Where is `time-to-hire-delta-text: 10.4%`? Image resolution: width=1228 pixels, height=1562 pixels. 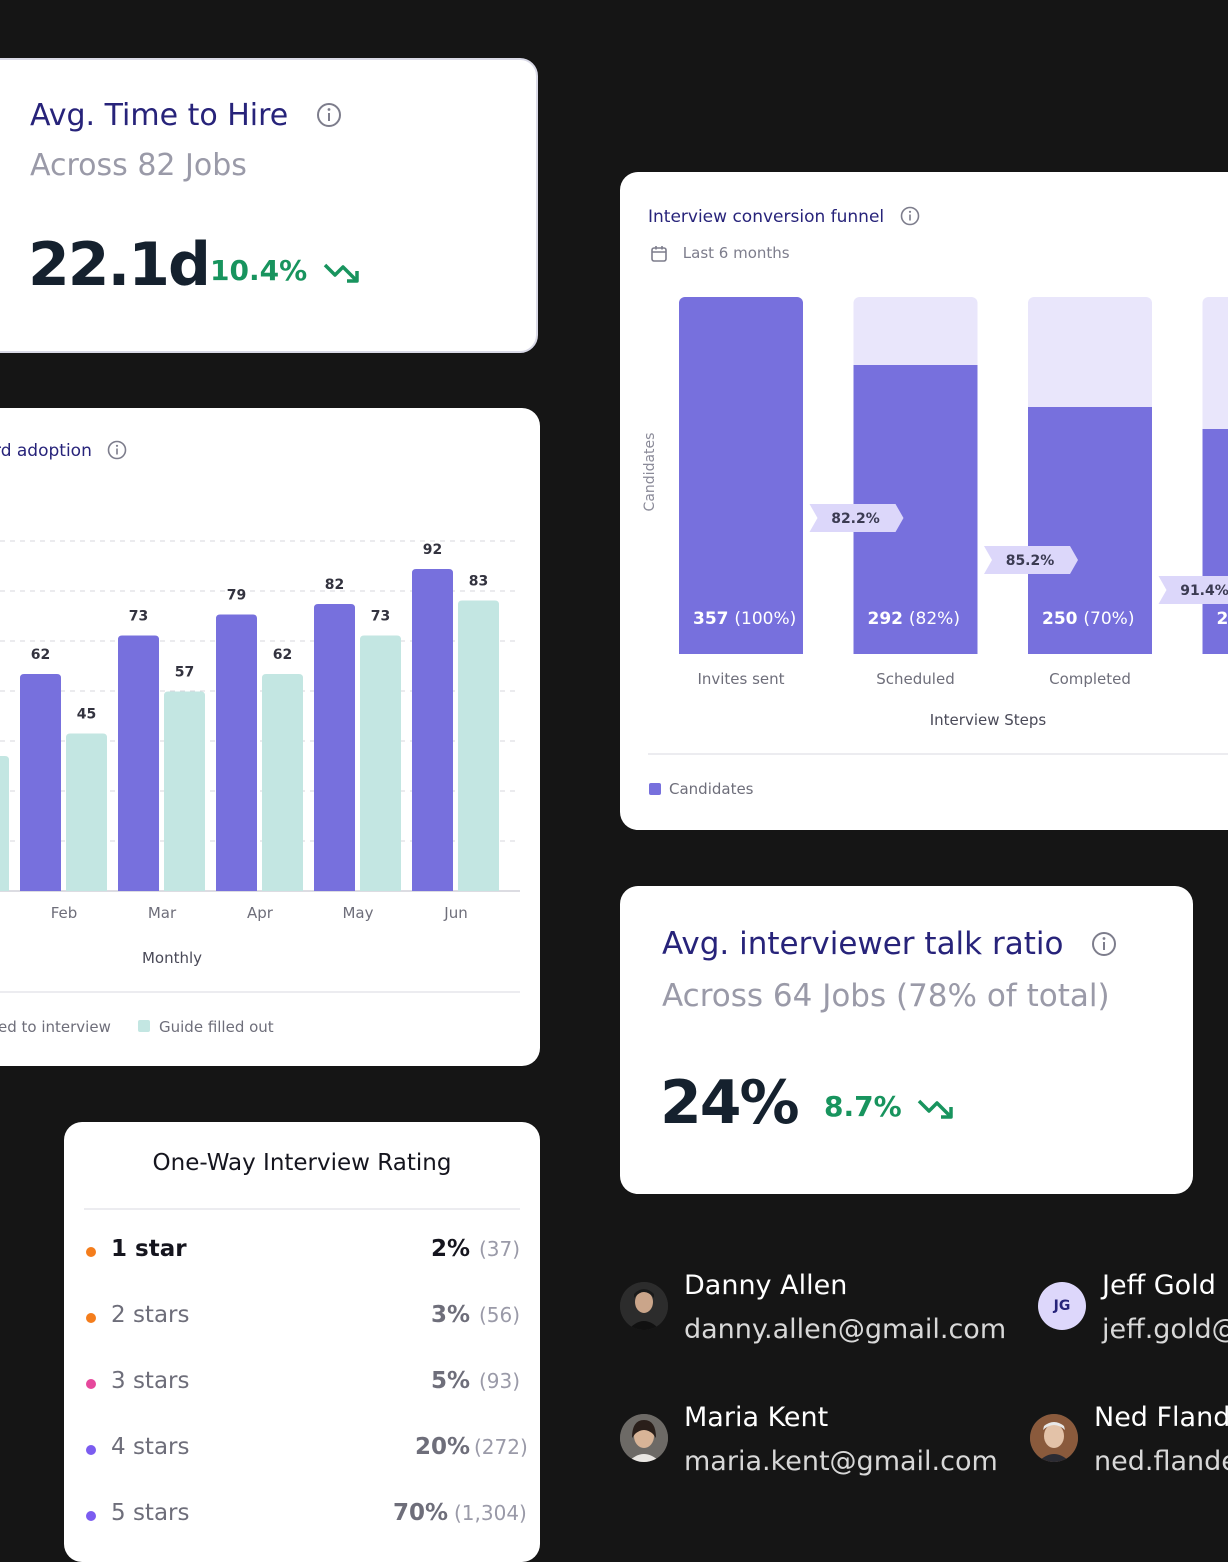
time-to-hire-delta-text: 10.4% is located at coordinates (258, 270).